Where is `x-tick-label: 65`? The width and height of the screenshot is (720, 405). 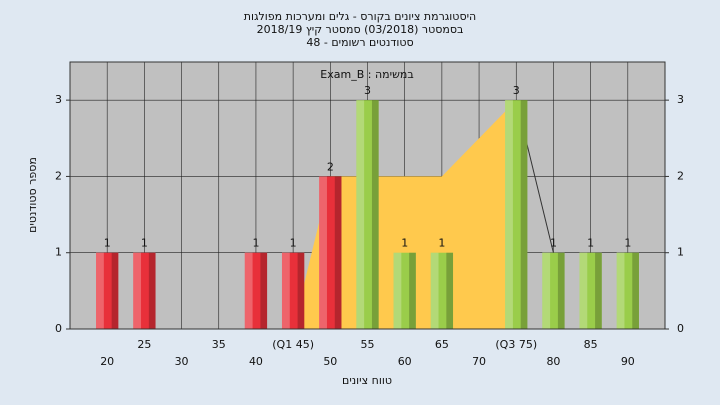
x-tick-label: 65 is located at coordinates (442, 344).